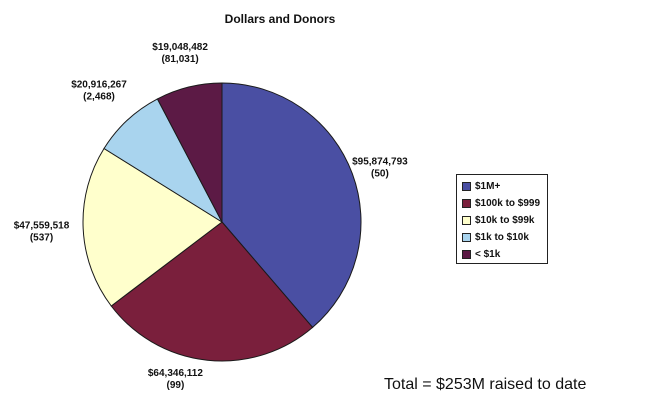  What do you see at coordinates (488, 254) in the screenshot?
I see `legend-label: < $1k` at bounding box center [488, 254].